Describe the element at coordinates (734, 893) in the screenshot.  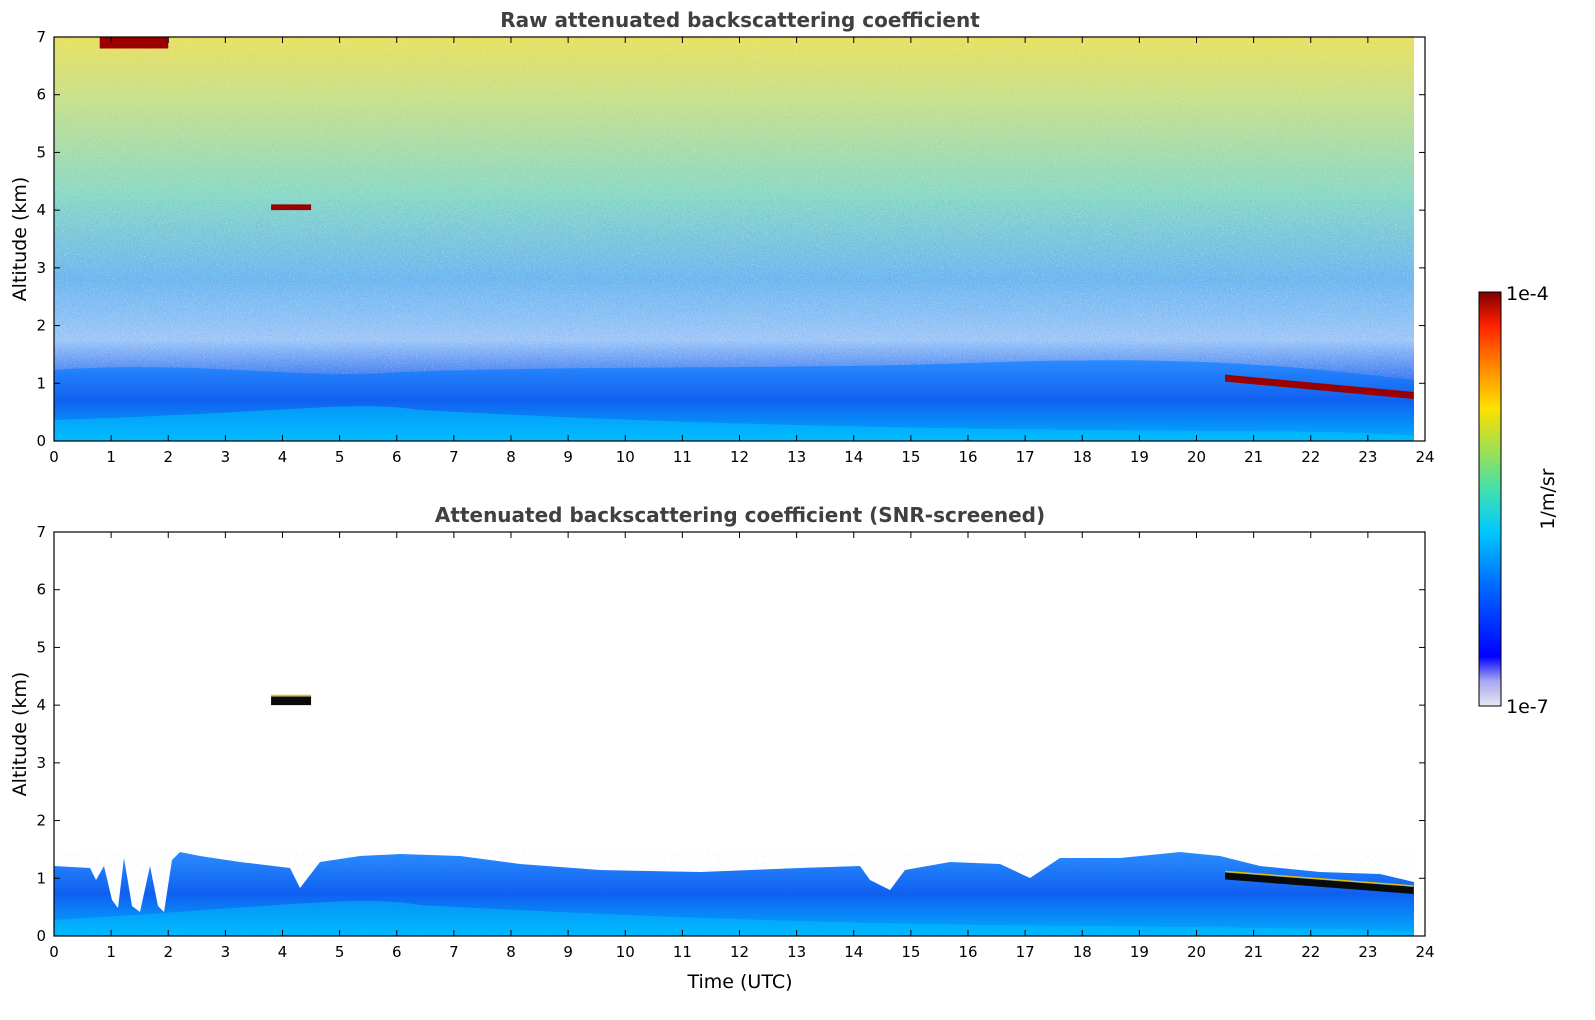
I see `heatmap-snr` at that location.